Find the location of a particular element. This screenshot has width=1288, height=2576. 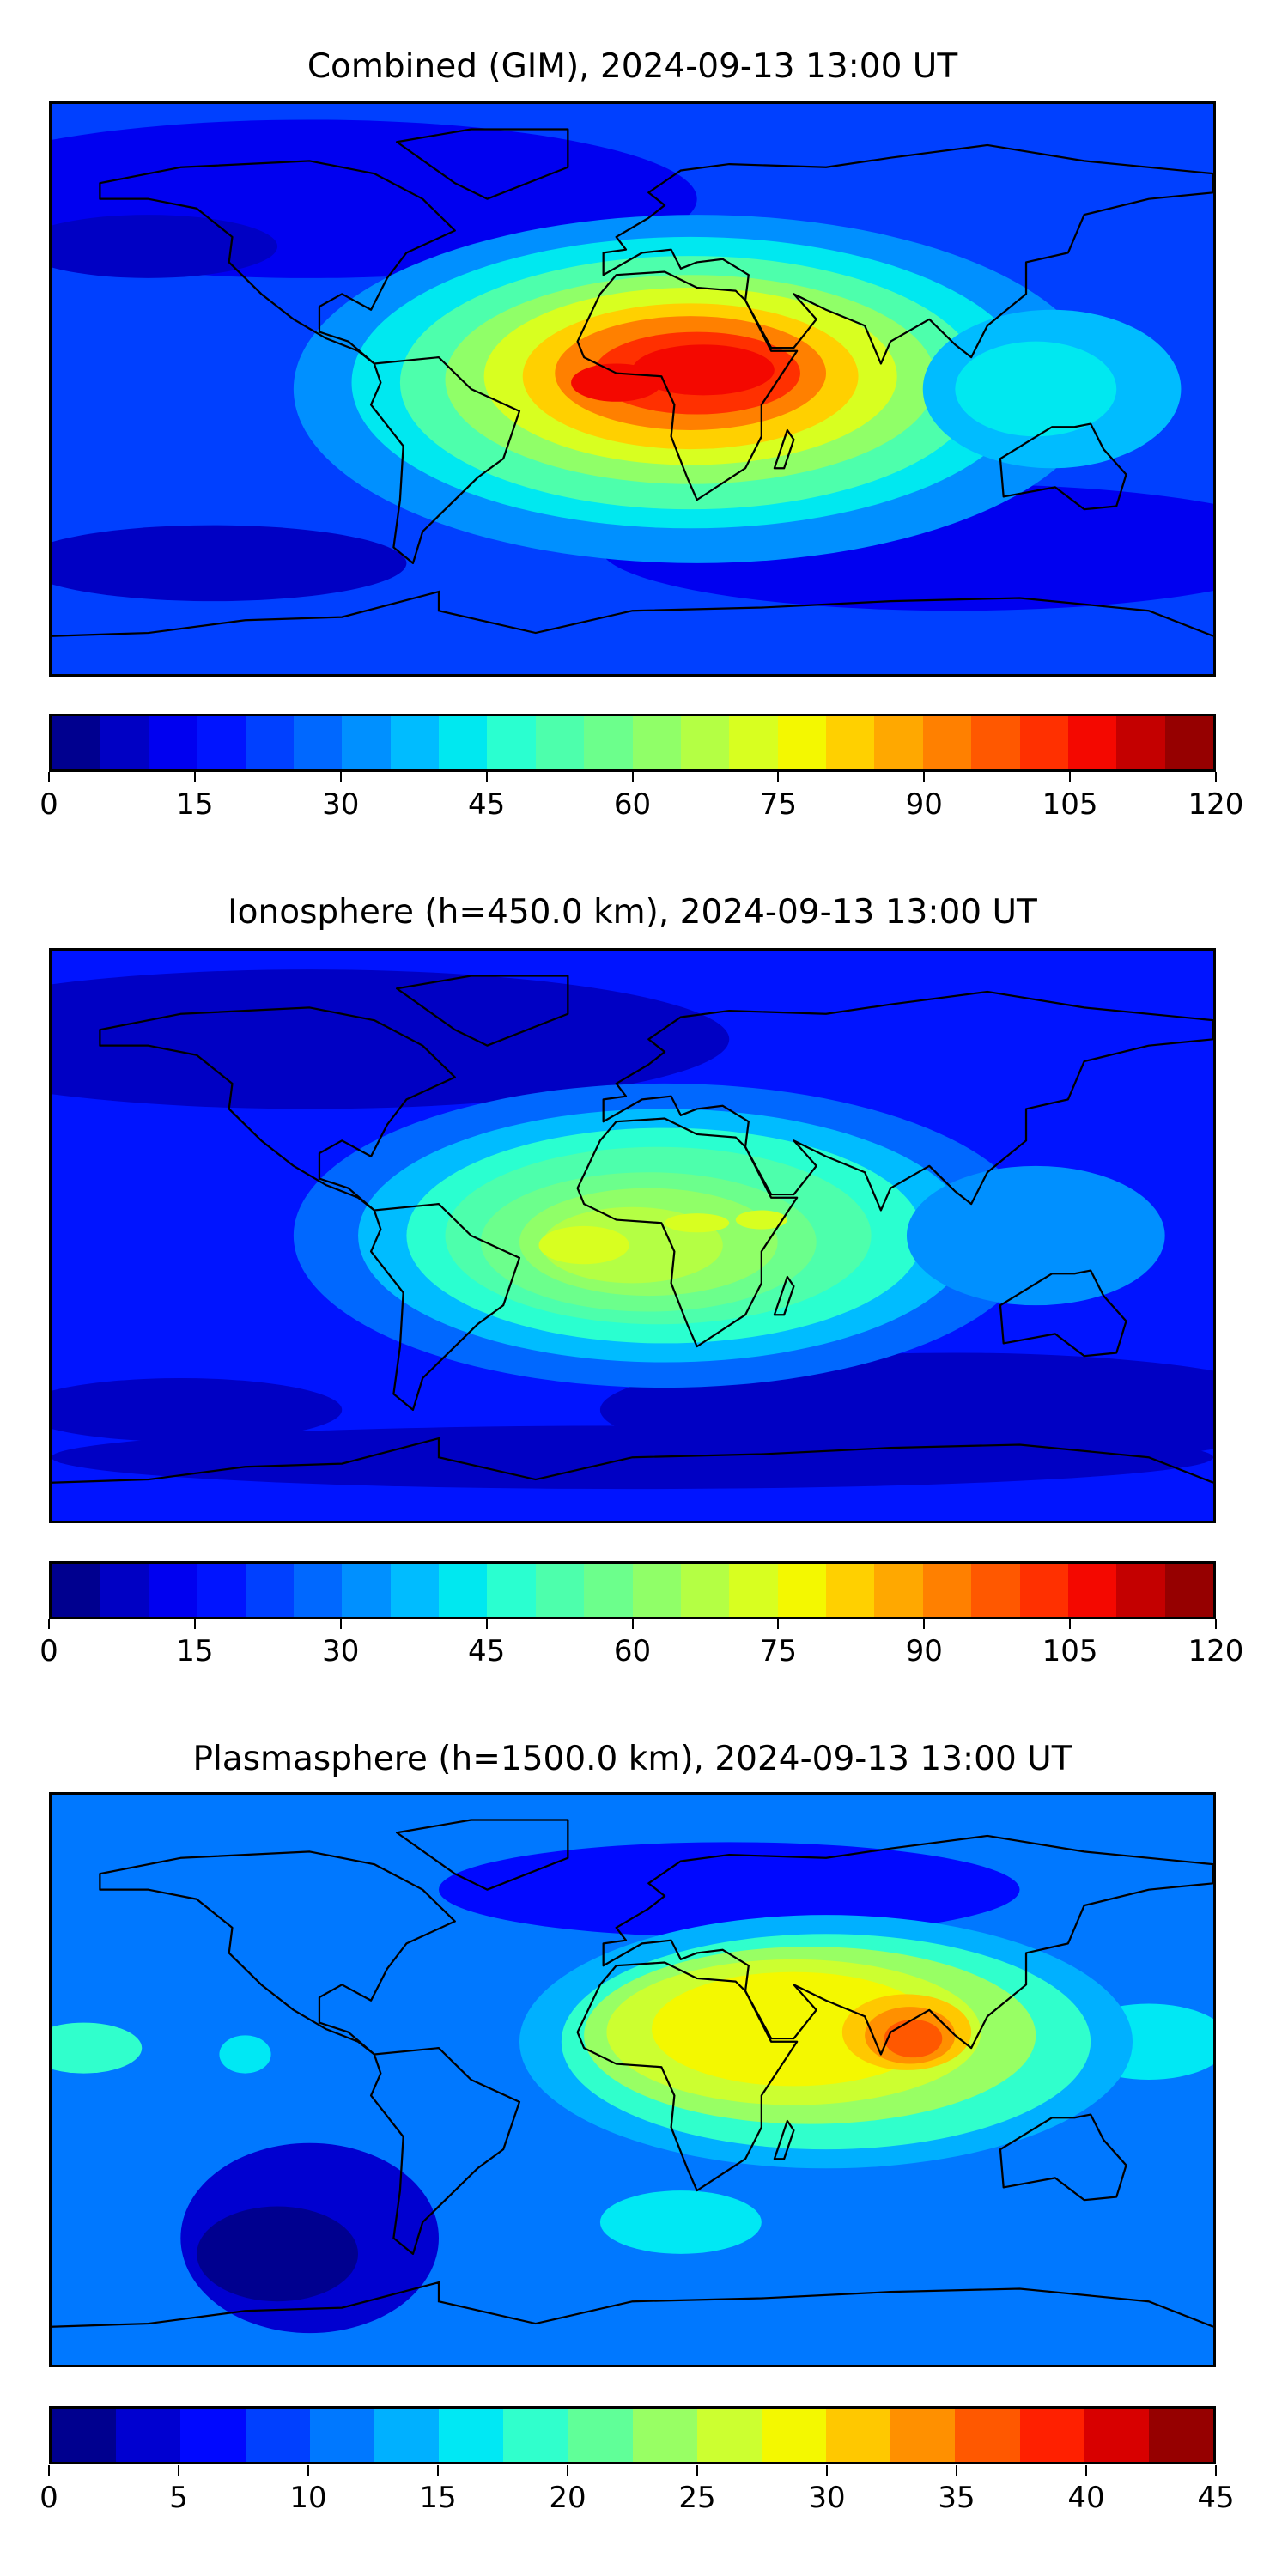

colorbar-tick-label: 120 is located at coordinates (1216, 1651).